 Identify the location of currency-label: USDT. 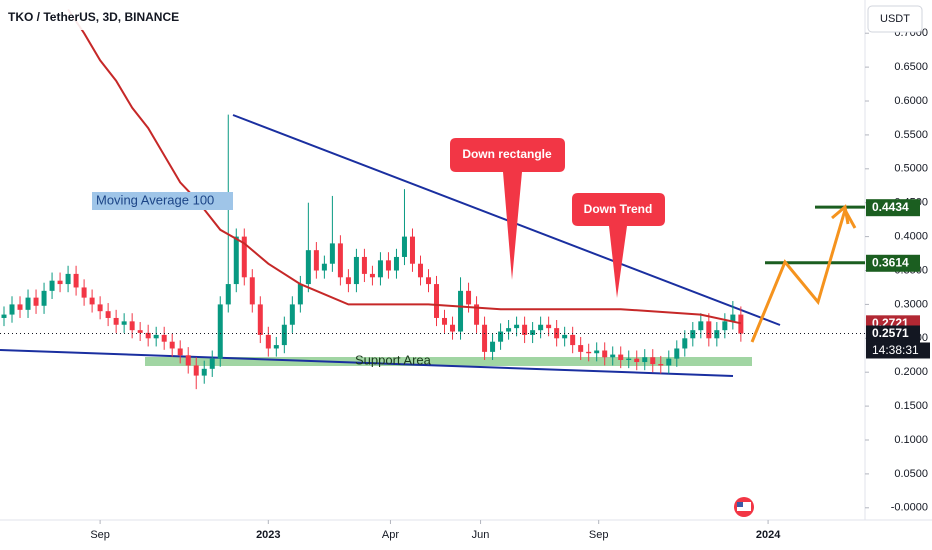
(895, 19).